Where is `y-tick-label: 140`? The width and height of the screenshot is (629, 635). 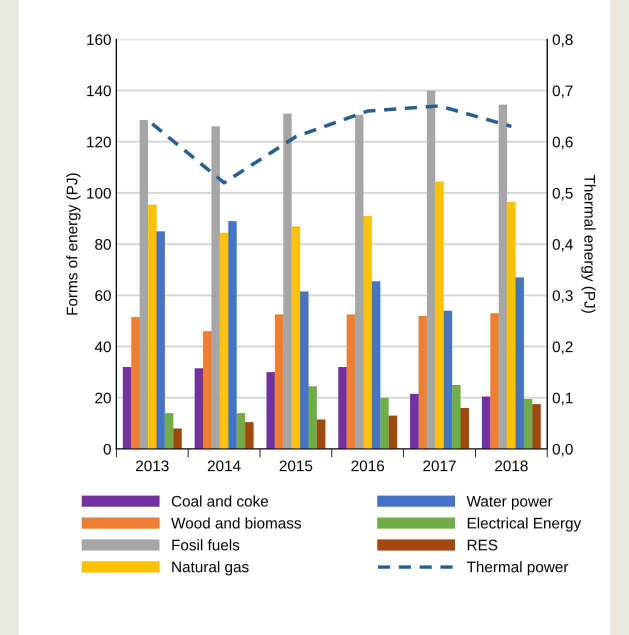 y-tick-label: 140 is located at coordinates (99, 90).